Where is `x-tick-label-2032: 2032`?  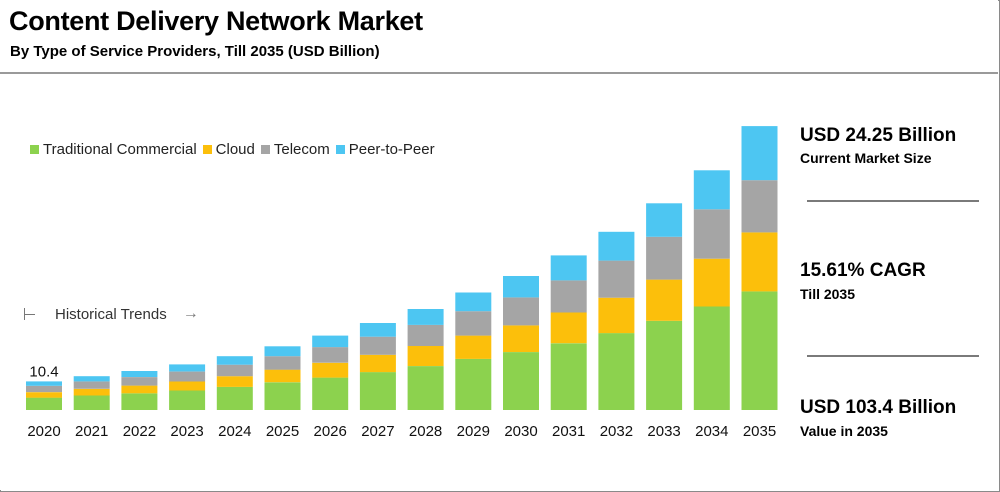
x-tick-label-2032: 2032 is located at coordinates (616, 431).